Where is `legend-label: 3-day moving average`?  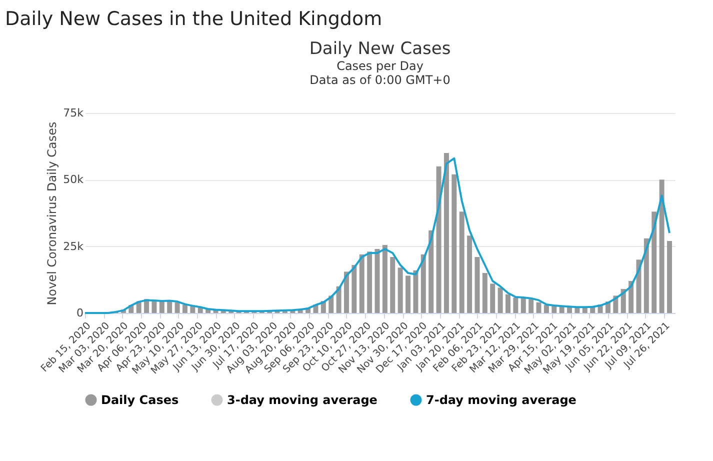
legend-label: 3-day moving average is located at coordinates (302, 400).